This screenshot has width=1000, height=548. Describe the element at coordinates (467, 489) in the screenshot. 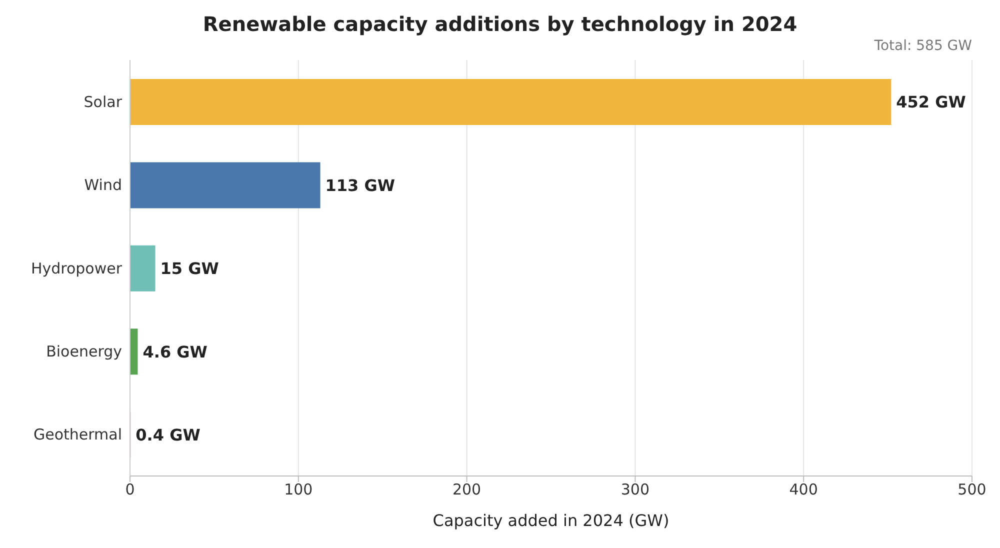

I see `x-tick-label: 200` at that location.